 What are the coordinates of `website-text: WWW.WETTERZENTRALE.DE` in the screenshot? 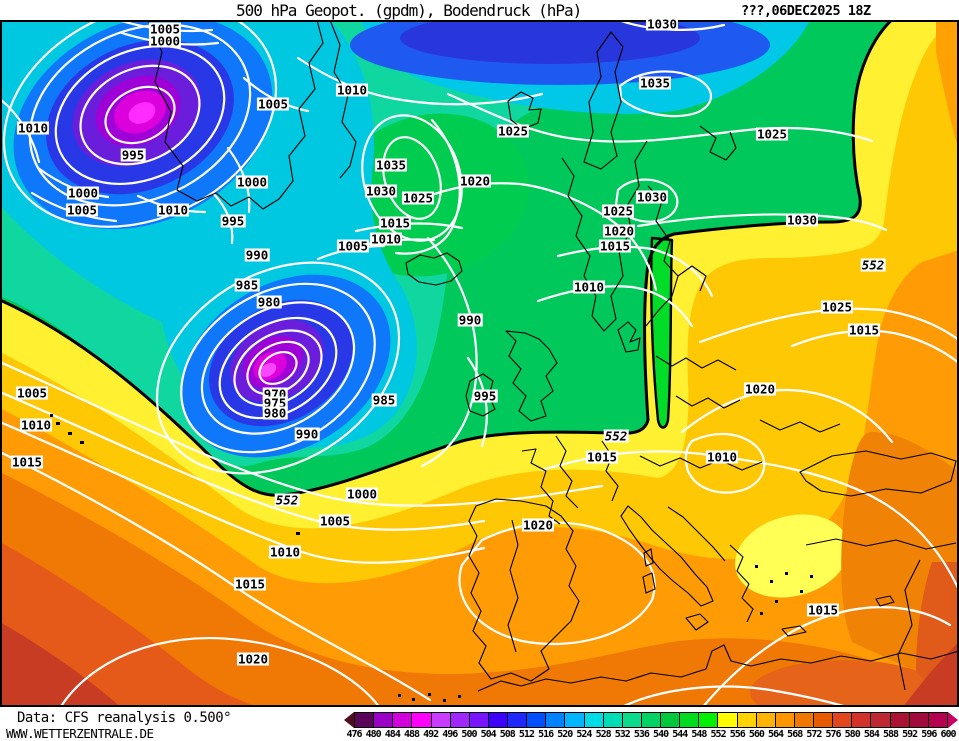 It's located at (80, 733).